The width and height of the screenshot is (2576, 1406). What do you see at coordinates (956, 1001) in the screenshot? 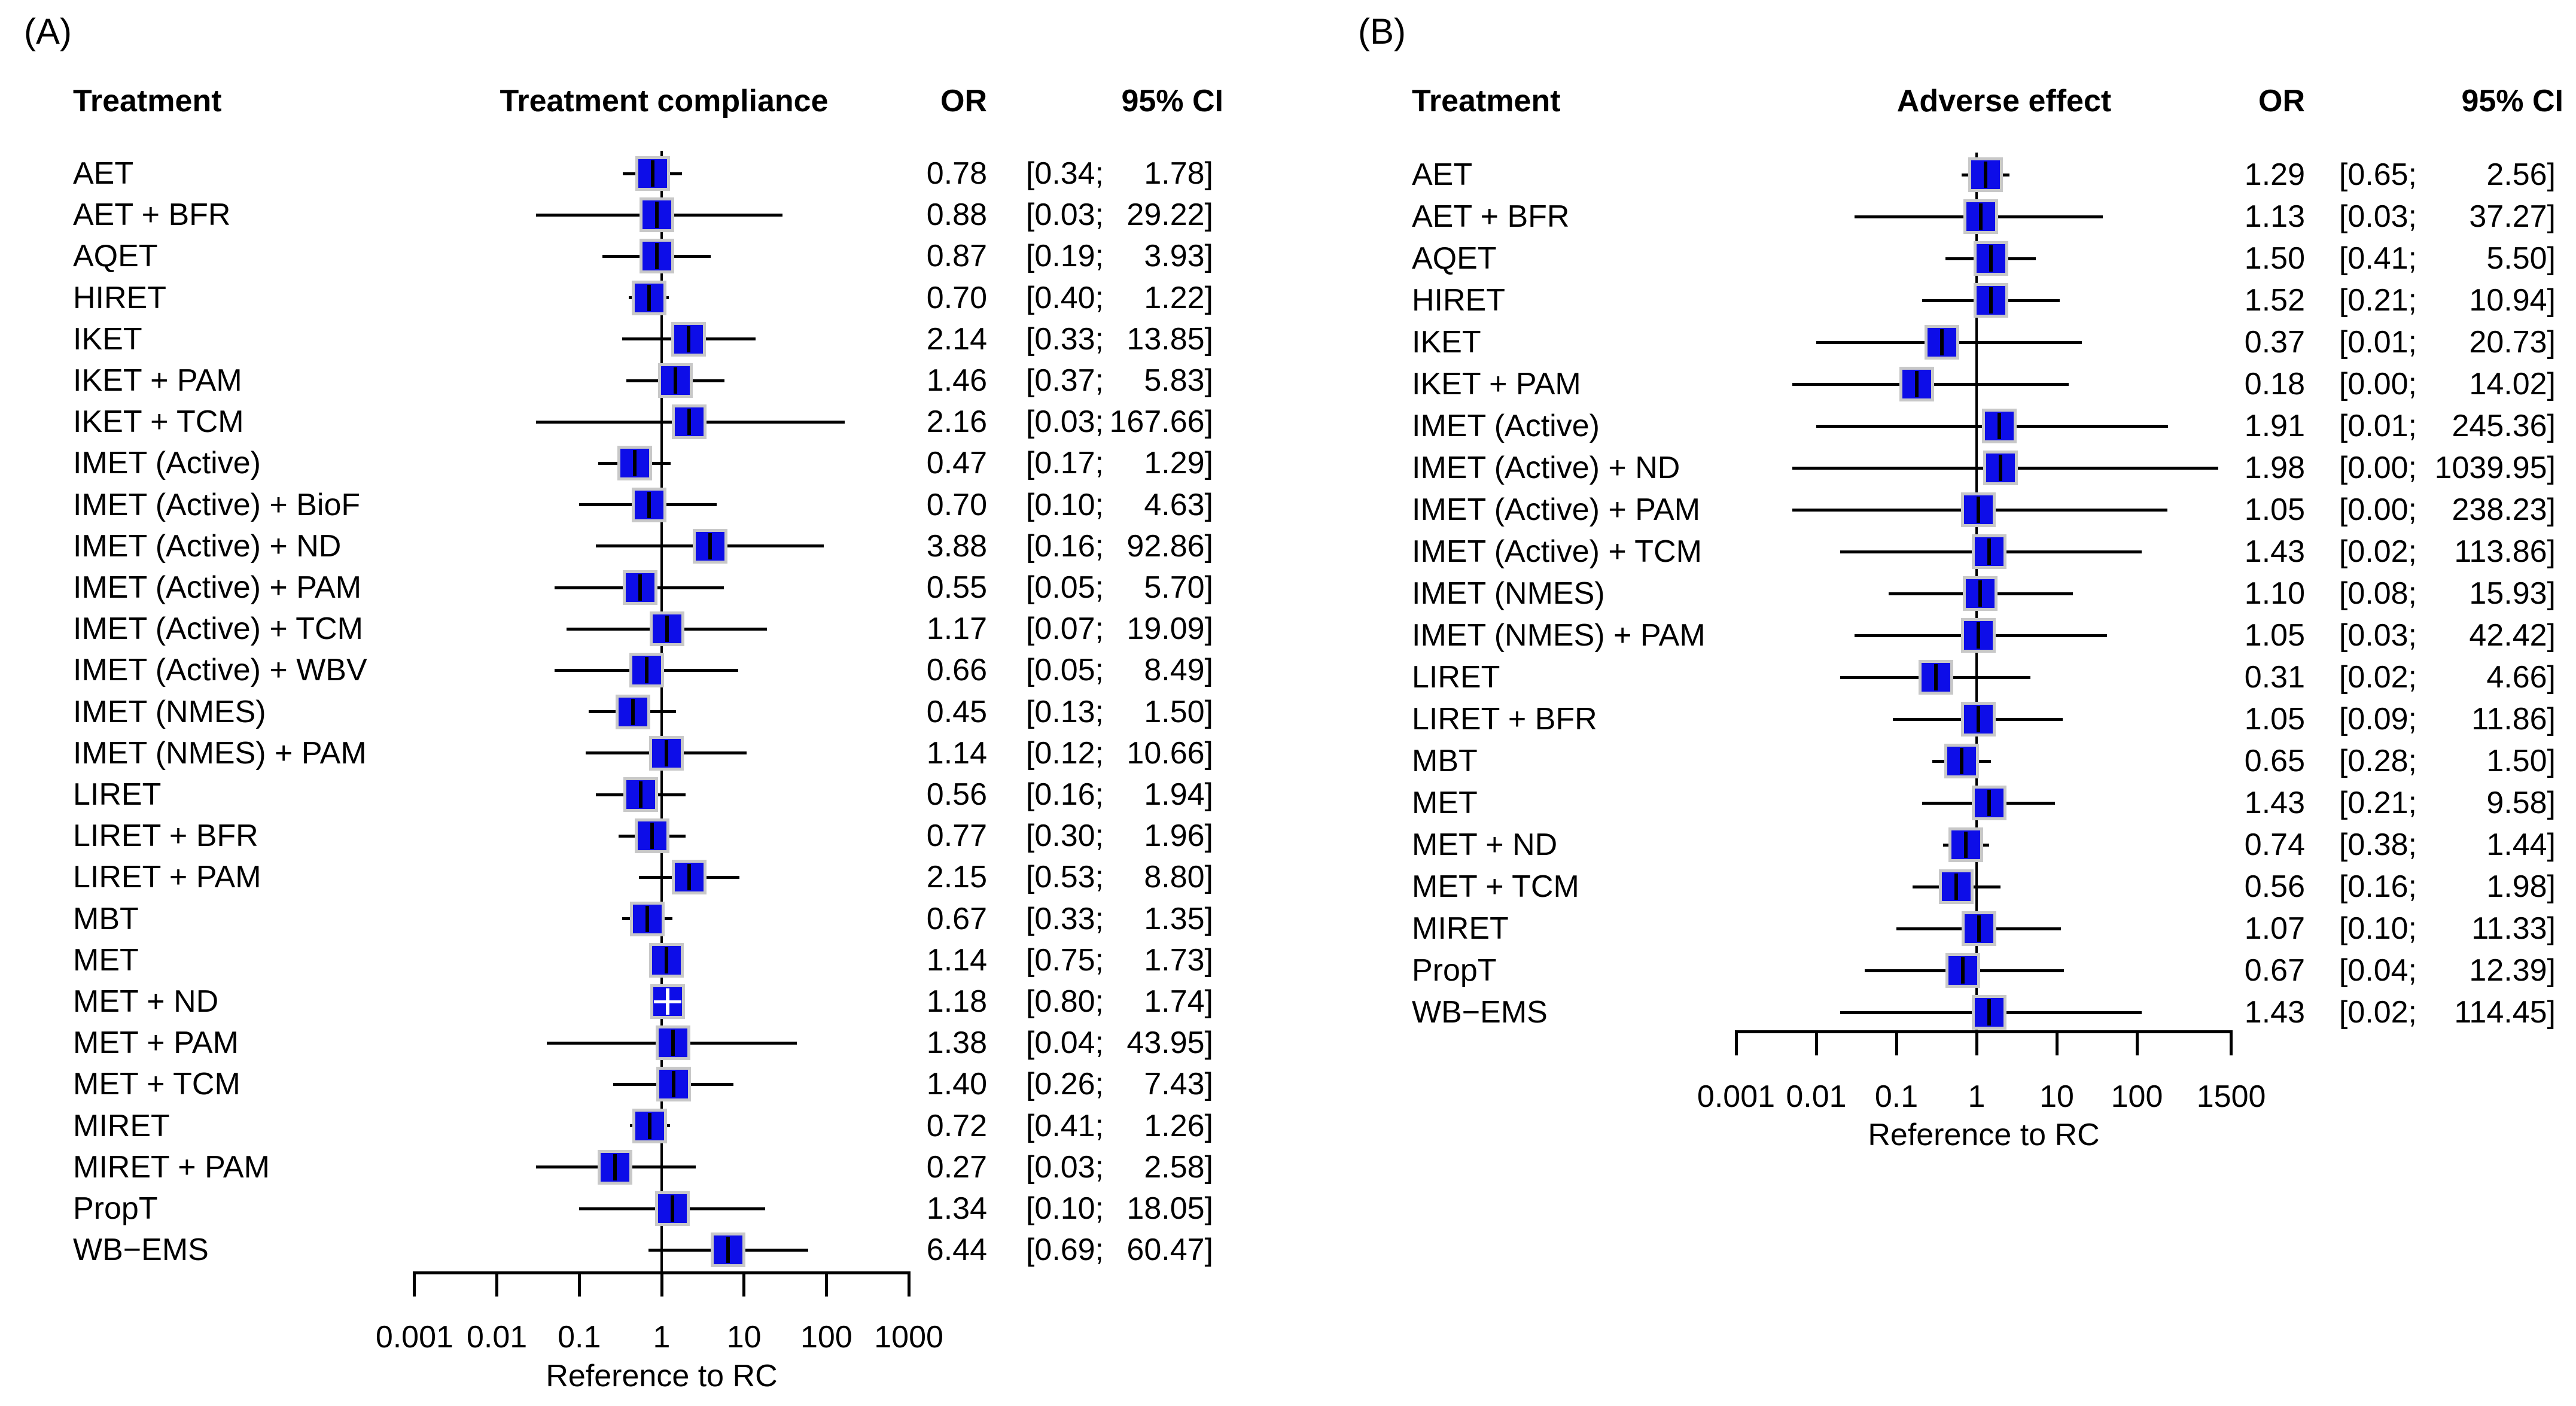
I see `or-value: 1.18` at bounding box center [956, 1001].